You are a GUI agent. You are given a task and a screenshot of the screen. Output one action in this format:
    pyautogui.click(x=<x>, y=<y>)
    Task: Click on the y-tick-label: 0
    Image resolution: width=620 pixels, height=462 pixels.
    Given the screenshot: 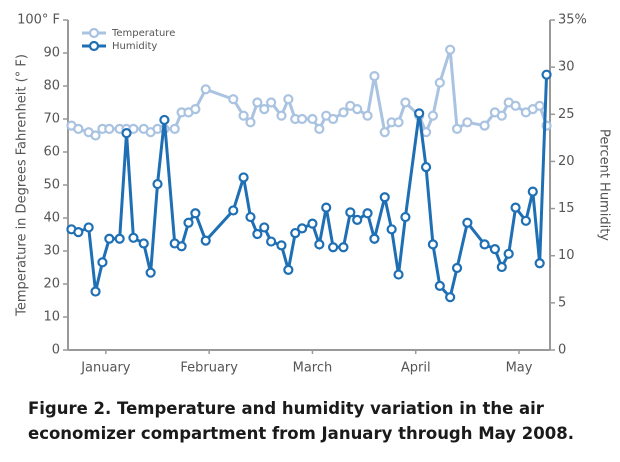 What is the action you would take?
    pyautogui.click(x=56, y=350)
    